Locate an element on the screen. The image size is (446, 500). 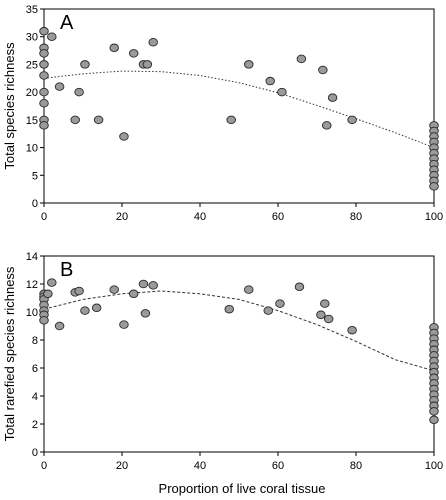
panel-b-x-tick-label: 60 is located at coordinates (278, 466).